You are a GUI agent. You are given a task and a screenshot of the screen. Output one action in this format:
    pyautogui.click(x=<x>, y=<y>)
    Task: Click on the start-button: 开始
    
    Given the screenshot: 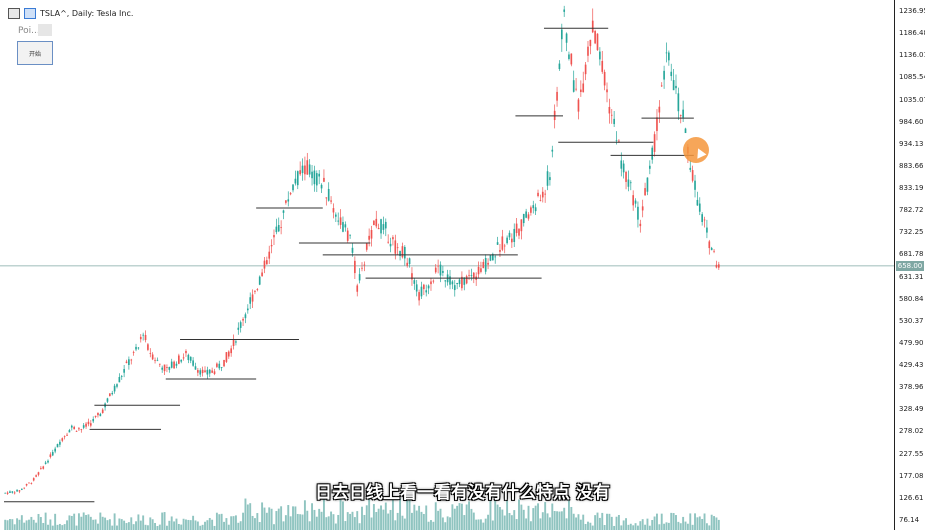 What is the action you would take?
    pyautogui.click(x=35, y=53)
    